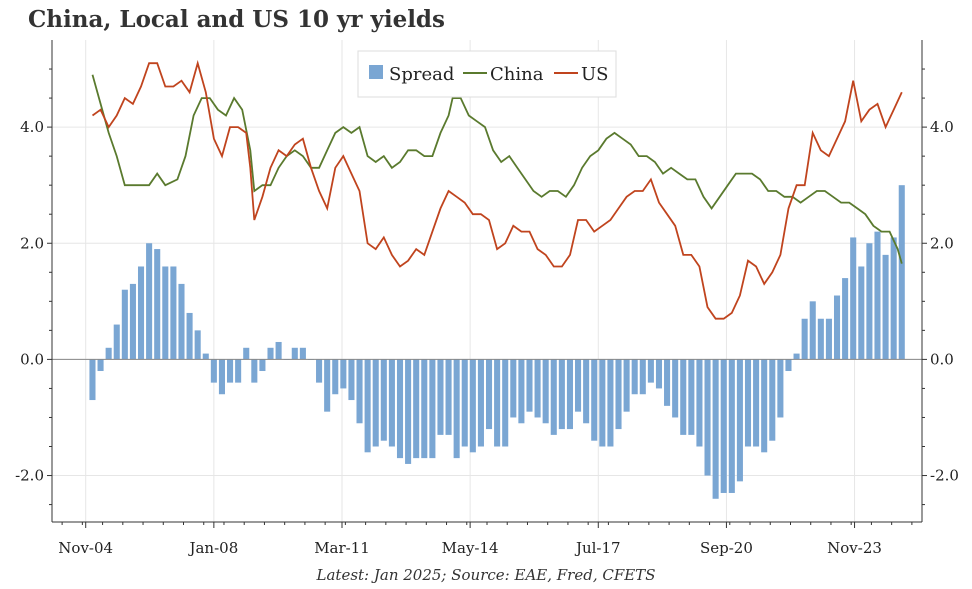 Image resolution: width=972 pixels, height=589 pixels. Describe the element at coordinates (942, 127) in the screenshot. I see `y-tick-label-right: 4.0` at that location.